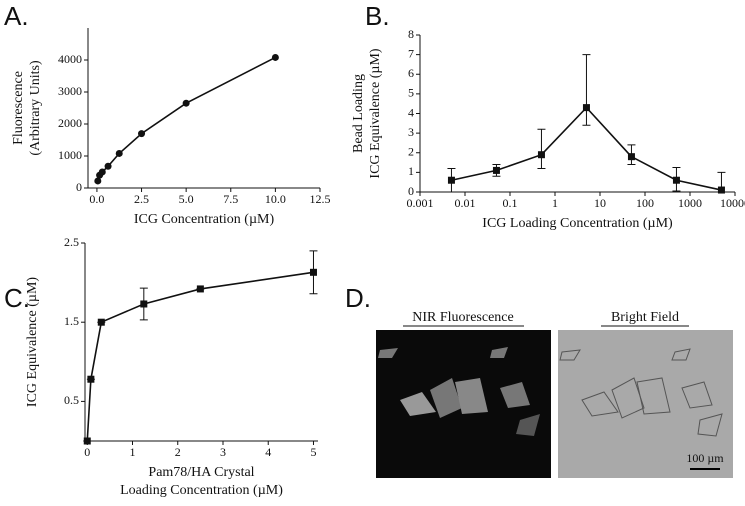  I want to click on x-tick-label: 2, so click(178, 452).